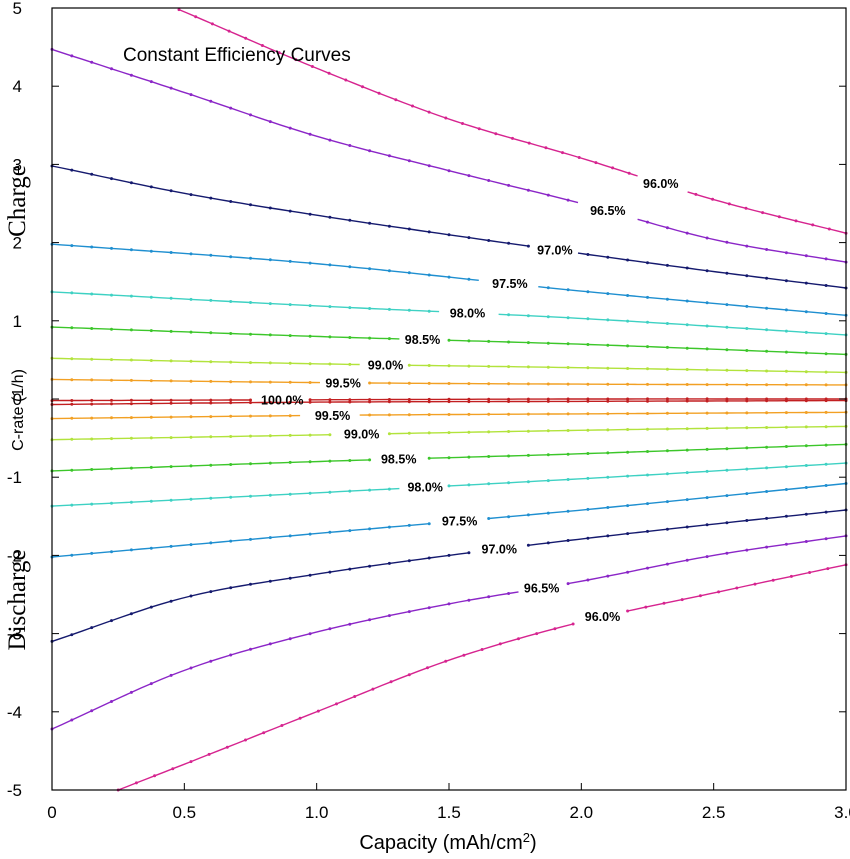 This screenshot has width=850, height=859. I want to click on x-tick-label: 2.0, so click(582, 812).